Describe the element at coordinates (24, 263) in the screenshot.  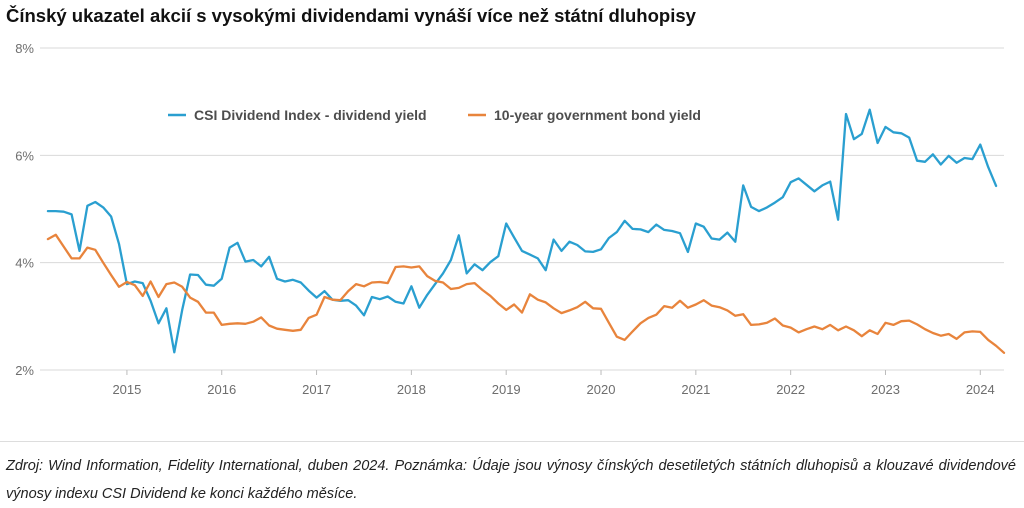
I see `y-tick-label: 4%` at that location.